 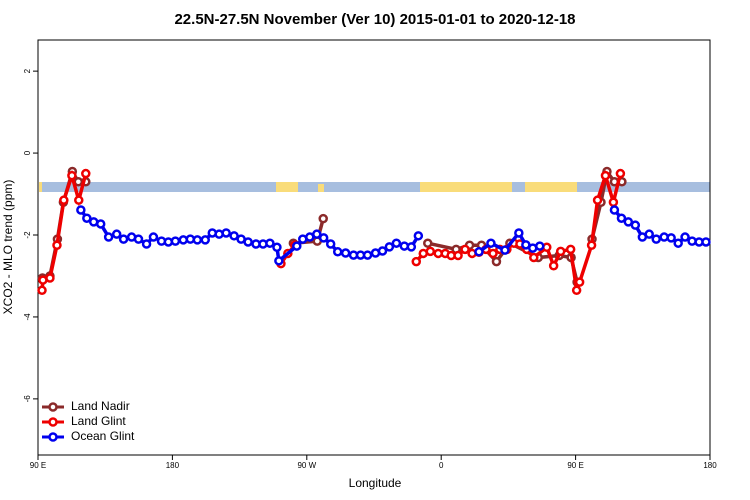 What do you see at coordinates (98, 421) in the screenshot?
I see `legend-label: Land Glint` at bounding box center [98, 421].